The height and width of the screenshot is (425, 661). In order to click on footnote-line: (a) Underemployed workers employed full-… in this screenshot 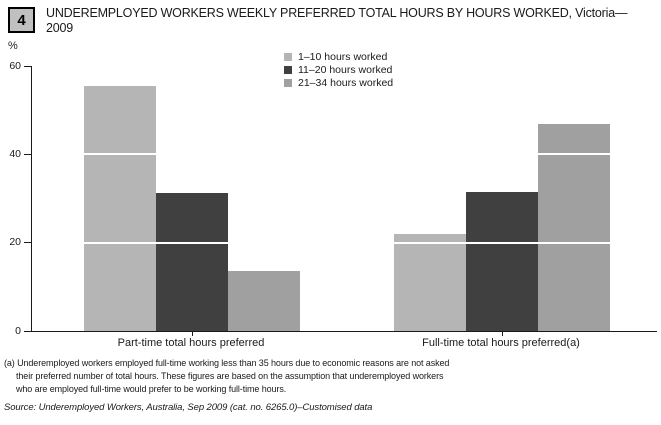, I will do `click(227, 363)`.